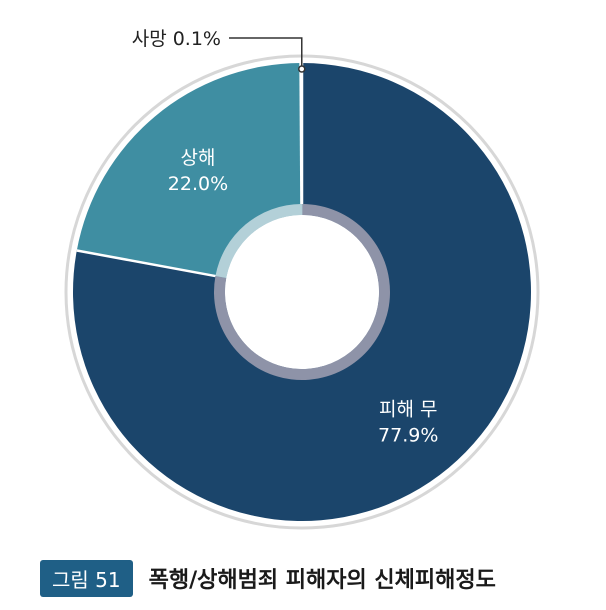 This screenshot has height=610, width=606. I want to click on callout-line, so click(266, 52).